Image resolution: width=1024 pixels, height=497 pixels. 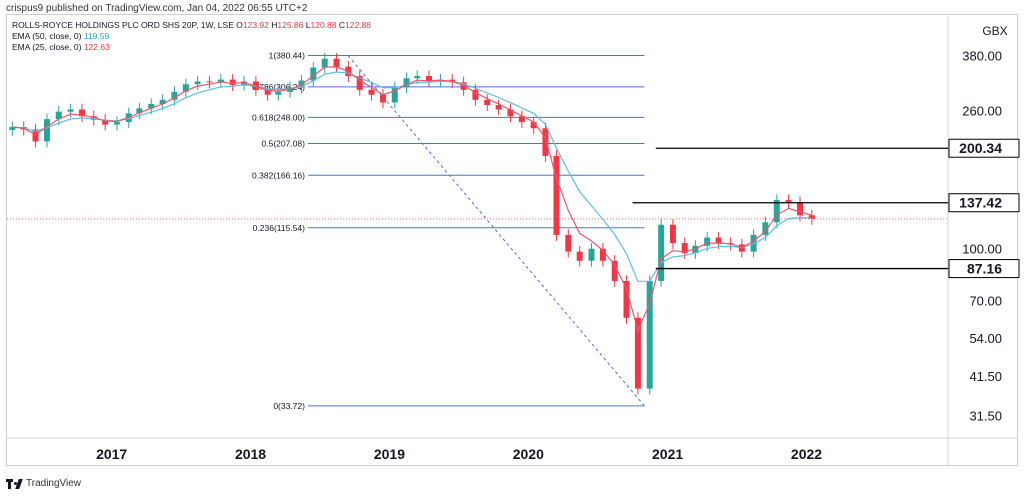 I want to click on y-tick-label: 100.00, so click(x=982, y=249).